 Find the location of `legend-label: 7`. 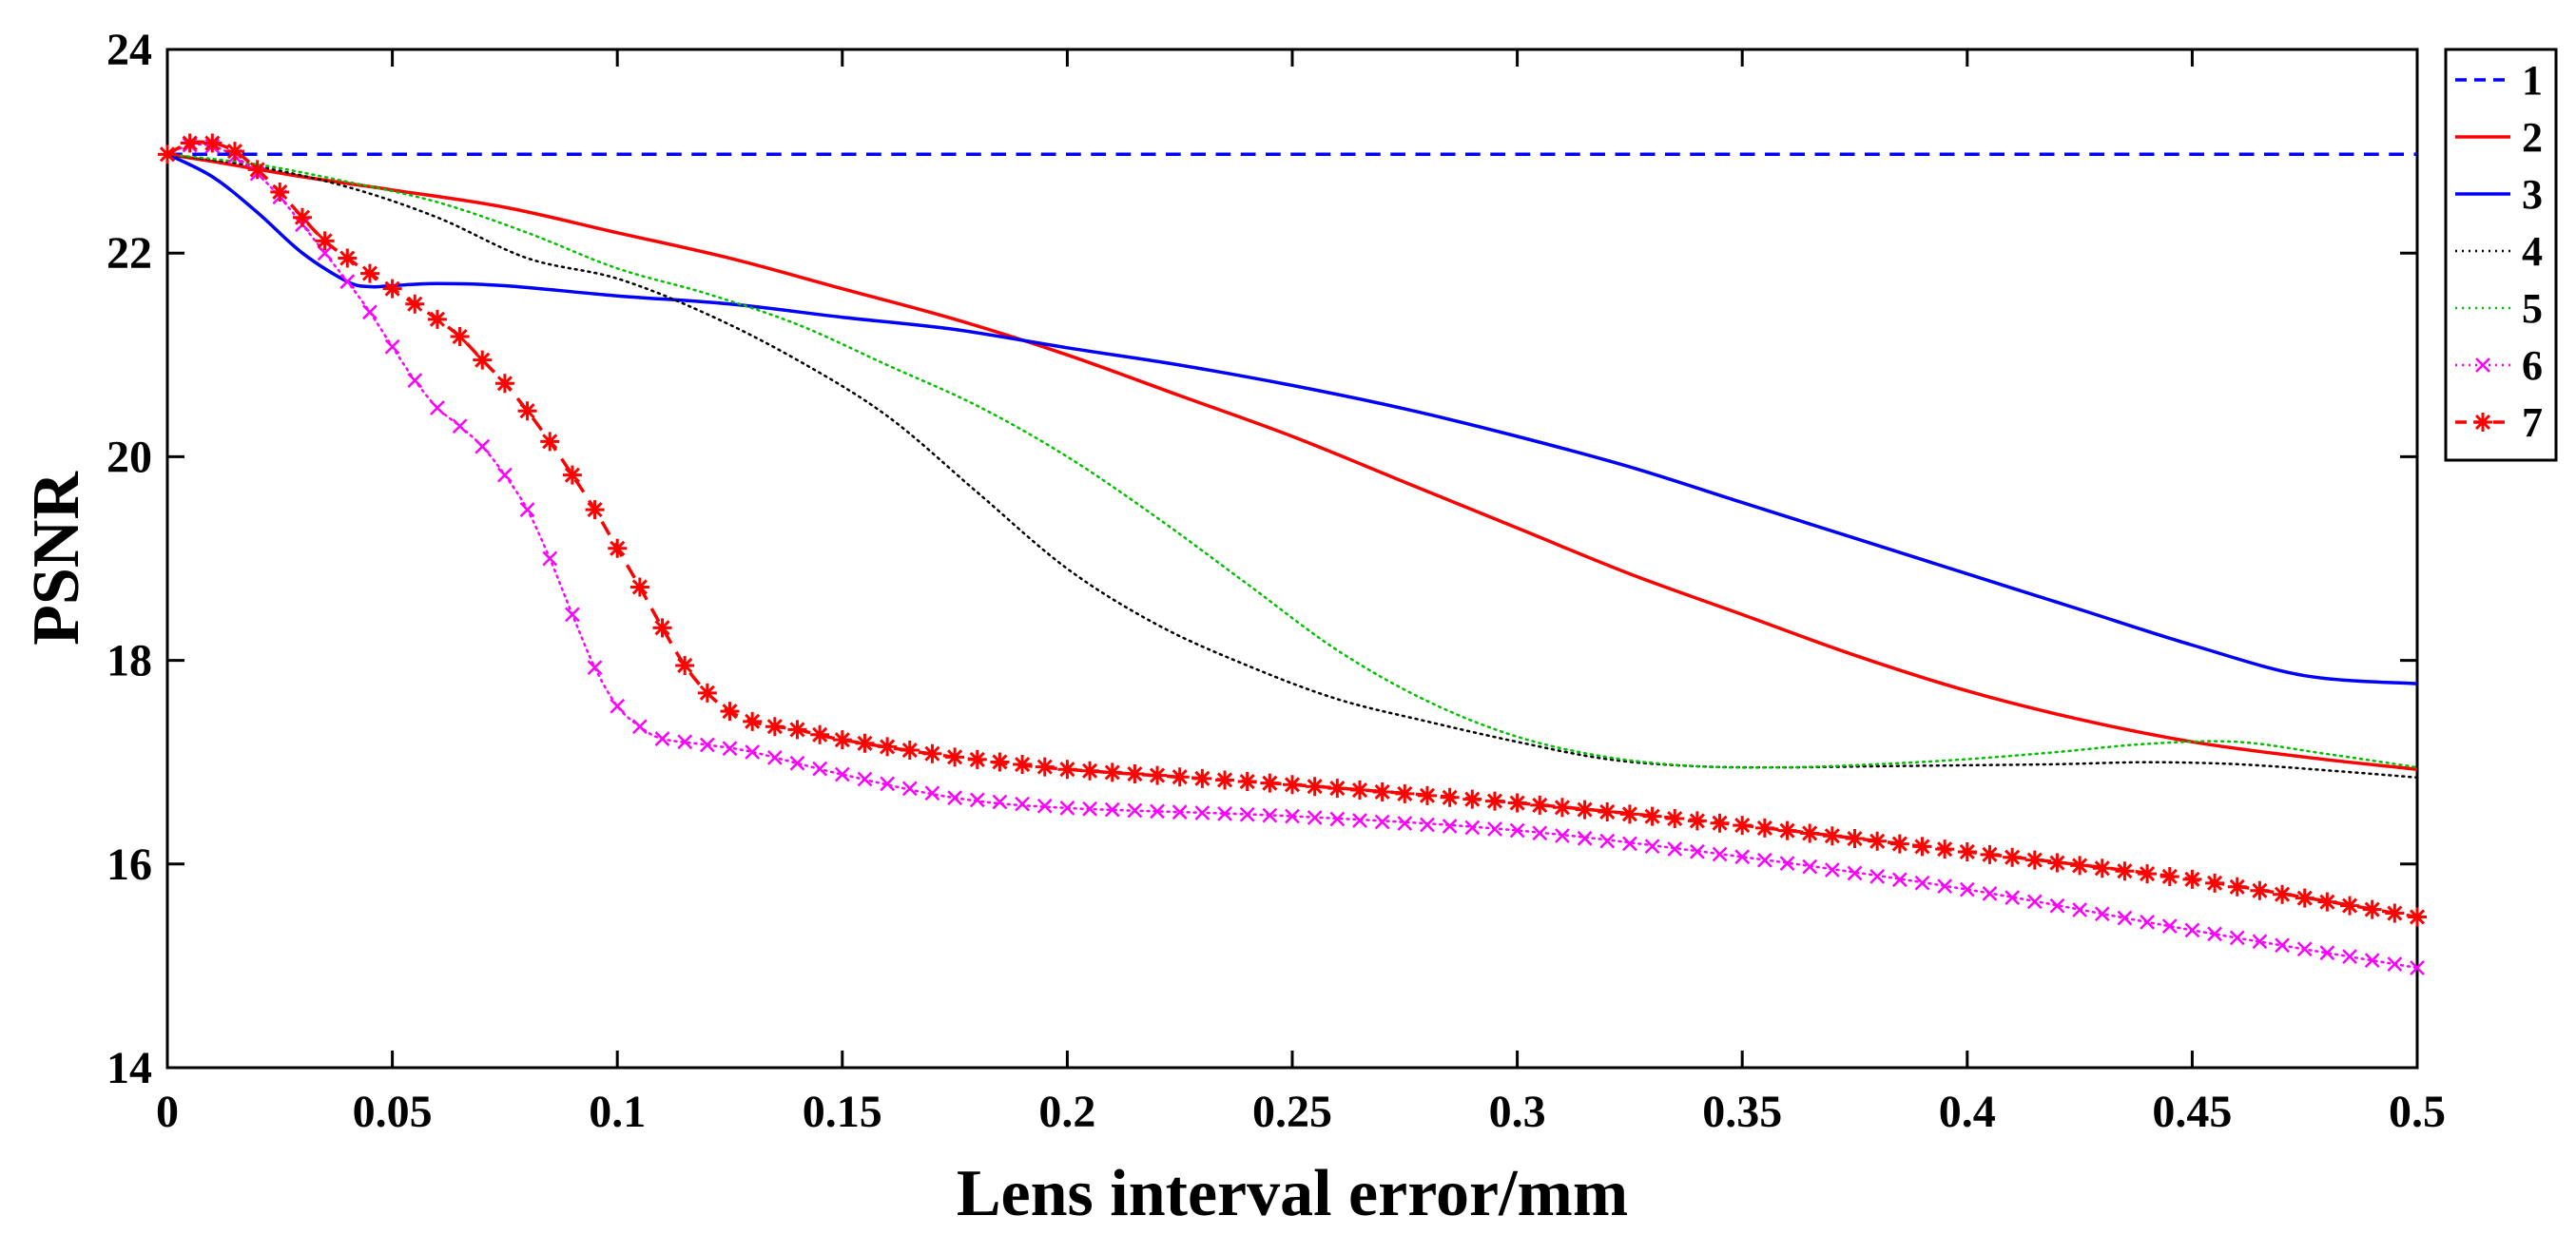

legend-label: 7 is located at coordinates (2532, 422).